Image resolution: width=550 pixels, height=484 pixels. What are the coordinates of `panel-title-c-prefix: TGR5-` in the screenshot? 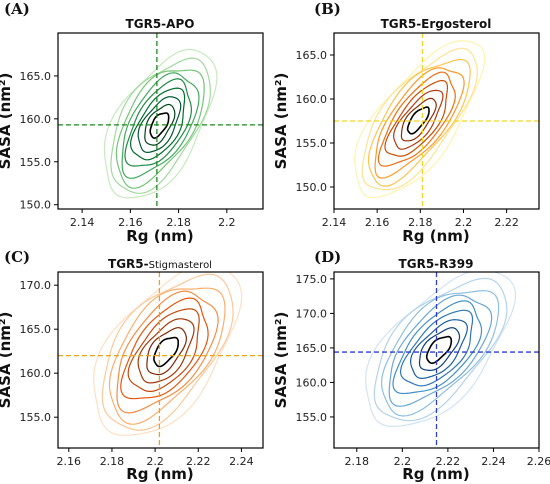 It's located at (128, 264).